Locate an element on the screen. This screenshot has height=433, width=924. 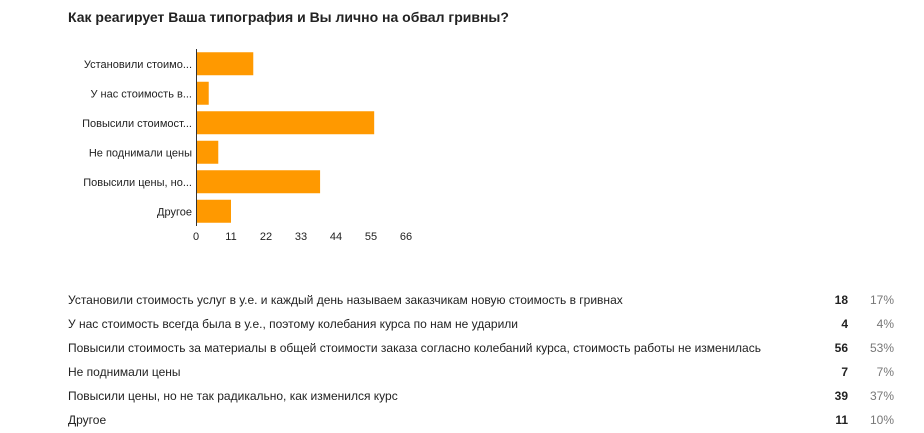
x-tick-label: 55 is located at coordinates (371, 237).